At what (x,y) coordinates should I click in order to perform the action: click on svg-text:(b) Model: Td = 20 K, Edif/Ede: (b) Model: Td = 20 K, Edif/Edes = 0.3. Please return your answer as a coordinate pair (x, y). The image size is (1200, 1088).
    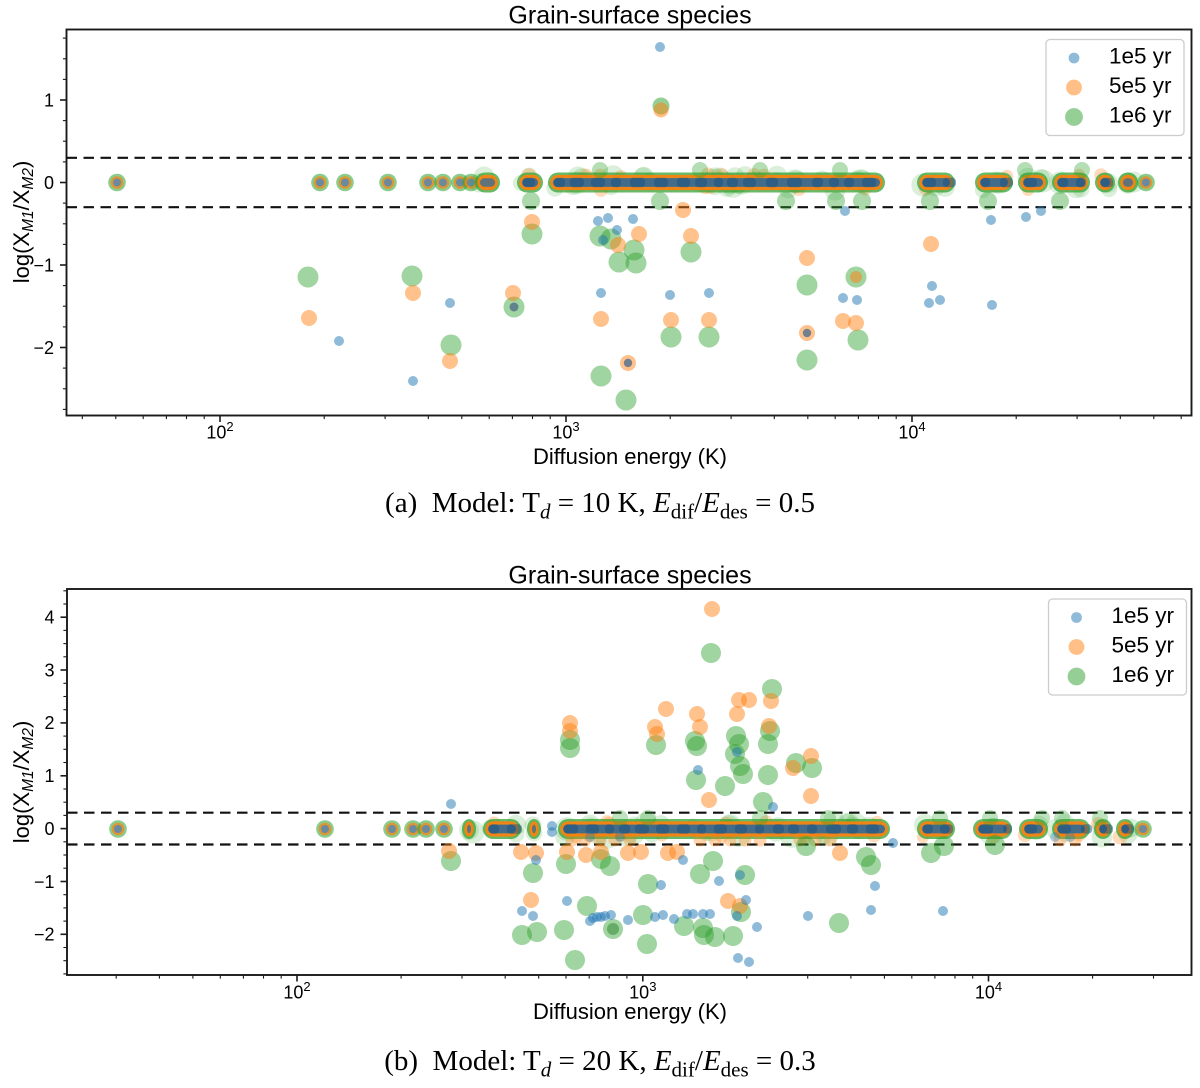
    Looking at the image, I should click on (600, 1063).